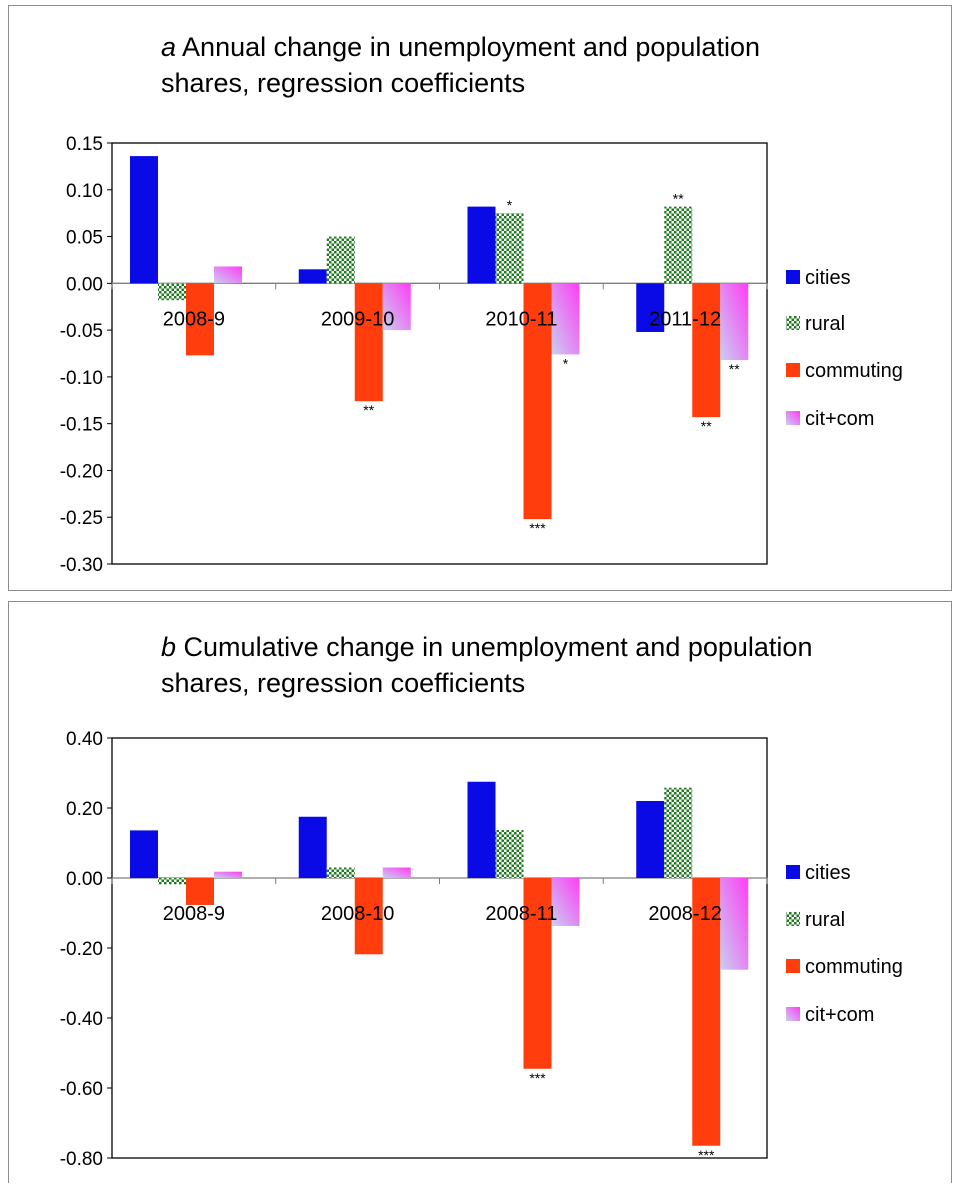 This screenshot has height=1184, width=955. Describe the element at coordinates (84, 739) in the screenshot. I see `y-tick-label: 0.40` at that location.